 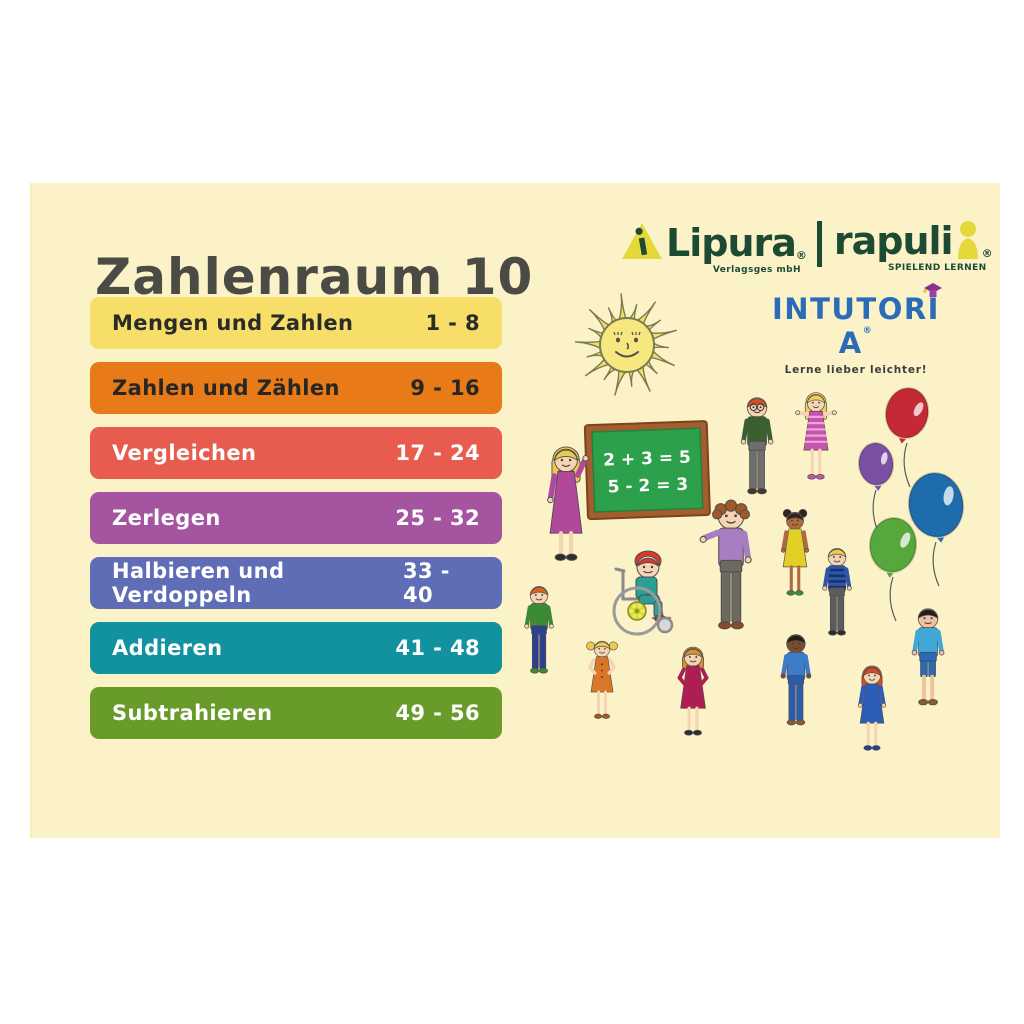 I want to click on toc-item-label: Zerlegen, so click(x=166, y=518).